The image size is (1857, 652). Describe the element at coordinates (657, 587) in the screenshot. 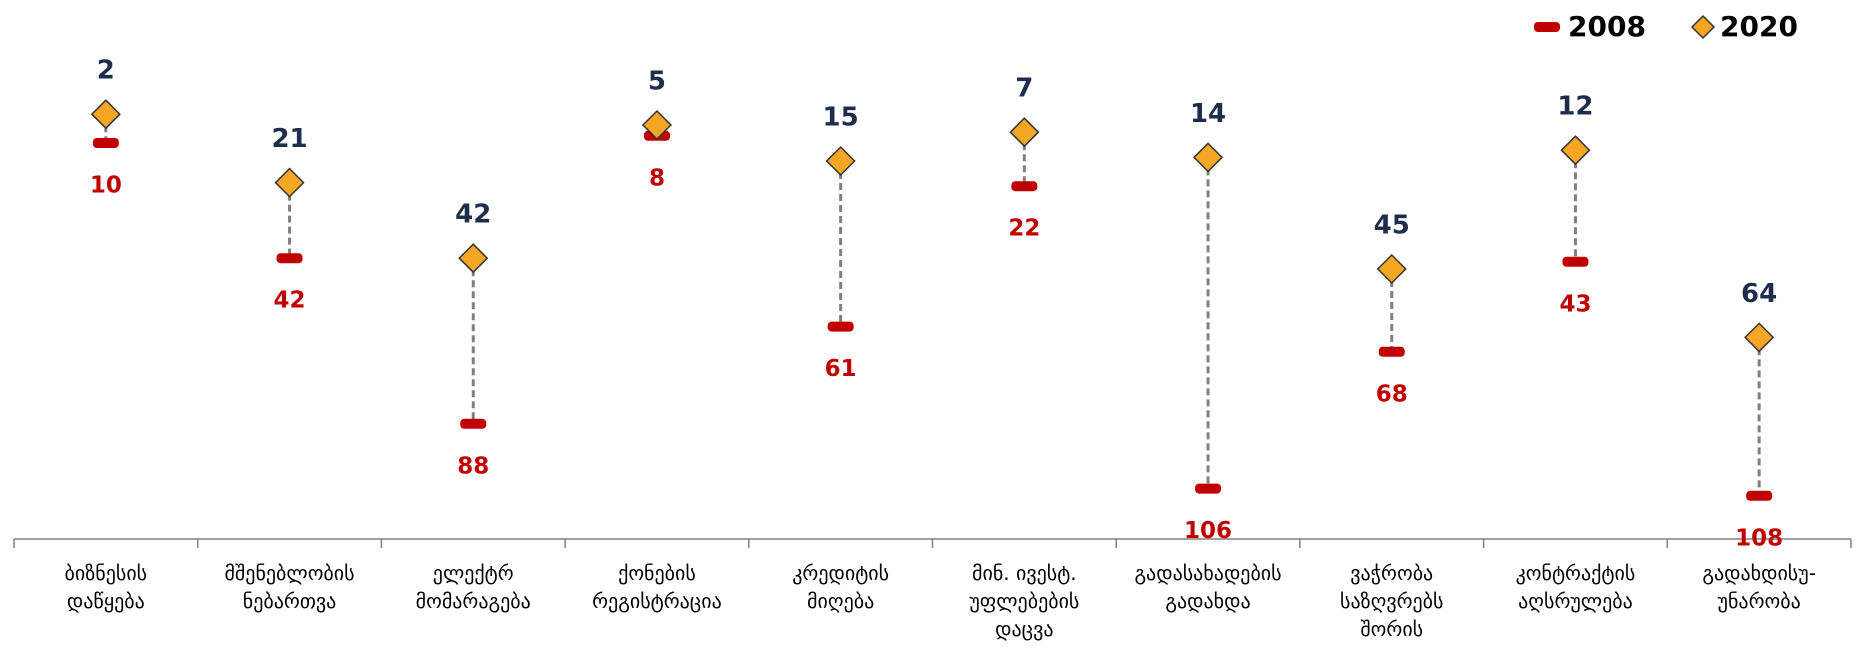

I see `category-label: ქონების რეგისტრაცია` at that location.